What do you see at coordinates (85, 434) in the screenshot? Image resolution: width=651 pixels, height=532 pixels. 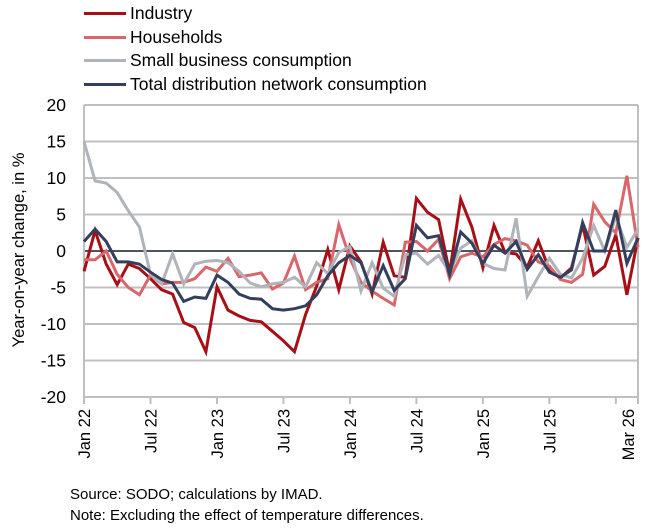 I see `x-tick-label: Jan 22` at bounding box center [85, 434].